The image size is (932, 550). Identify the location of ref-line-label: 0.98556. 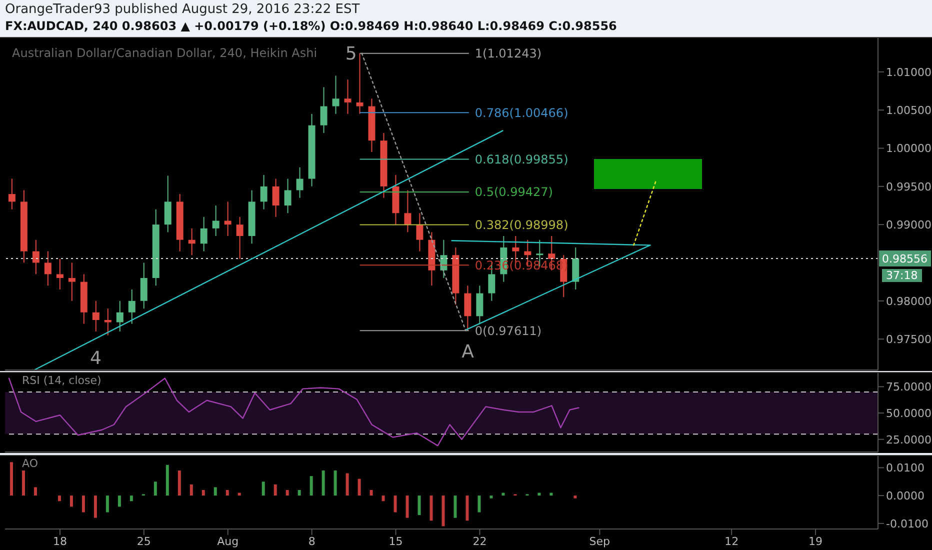
(905, 259).